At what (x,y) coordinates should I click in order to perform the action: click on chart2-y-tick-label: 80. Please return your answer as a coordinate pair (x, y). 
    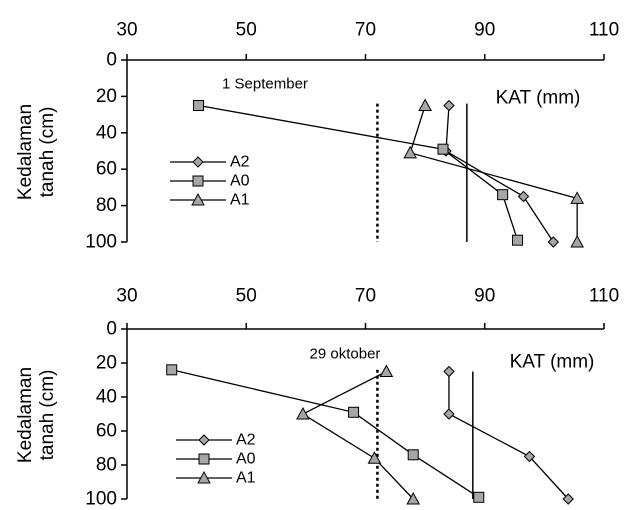
    Looking at the image, I should click on (106, 465).